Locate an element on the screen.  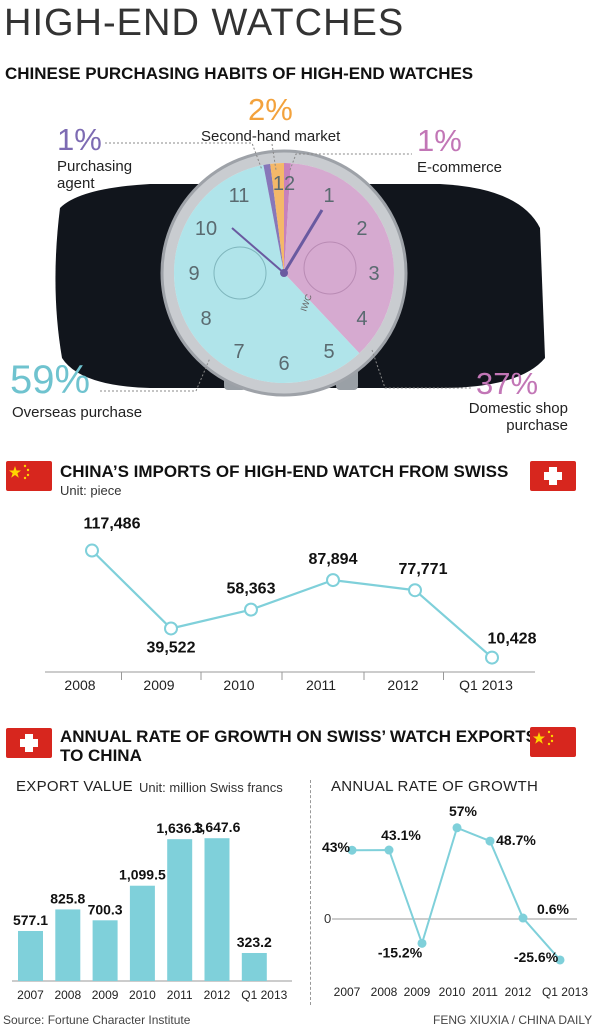
dial-number: 10 is located at coordinates (206, 229).